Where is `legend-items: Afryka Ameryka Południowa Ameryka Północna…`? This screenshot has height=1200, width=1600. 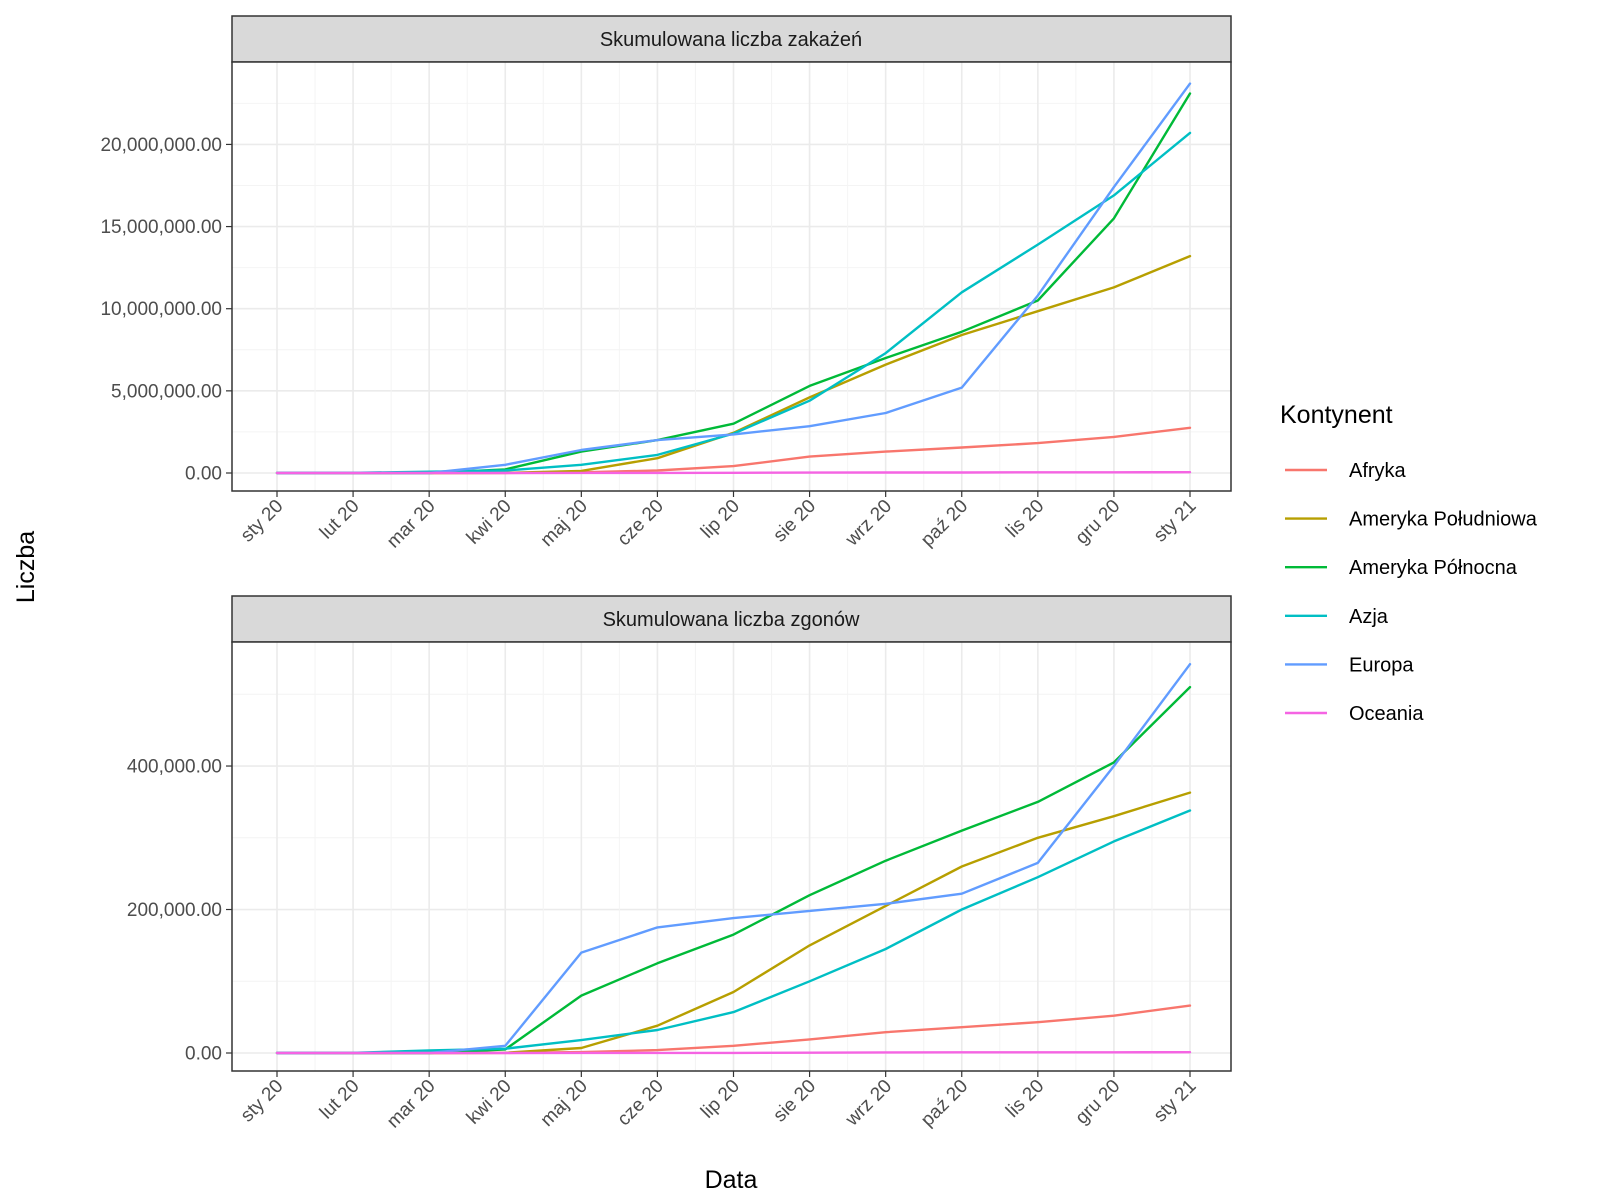
legend-items: Afryka Ameryka Południowa Ameryka Północna… is located at coordinates (1411, 592).